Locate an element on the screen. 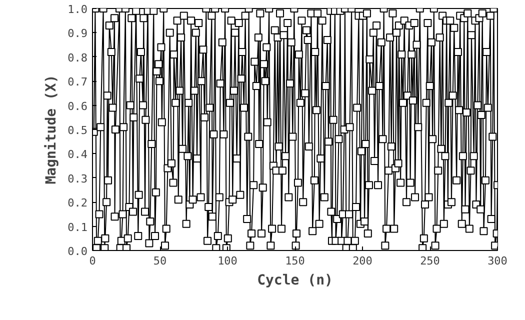 The height and width of the screenshot is (320, 525). y-tick-label: 0.4 is located at coordinates (78, 155).